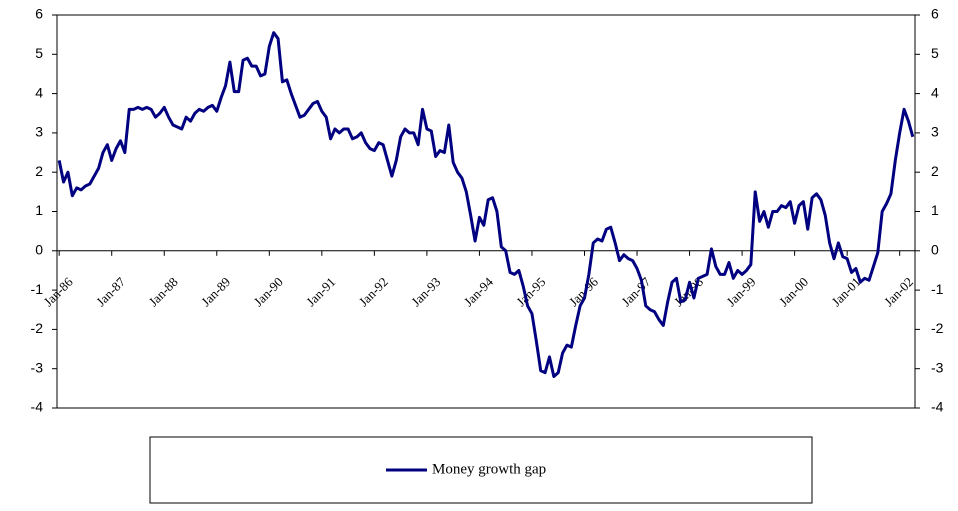 Image resolution: width=958 pixels, height=511 pixels. I want to click on y-tick-label: -1, so click(37, 289).